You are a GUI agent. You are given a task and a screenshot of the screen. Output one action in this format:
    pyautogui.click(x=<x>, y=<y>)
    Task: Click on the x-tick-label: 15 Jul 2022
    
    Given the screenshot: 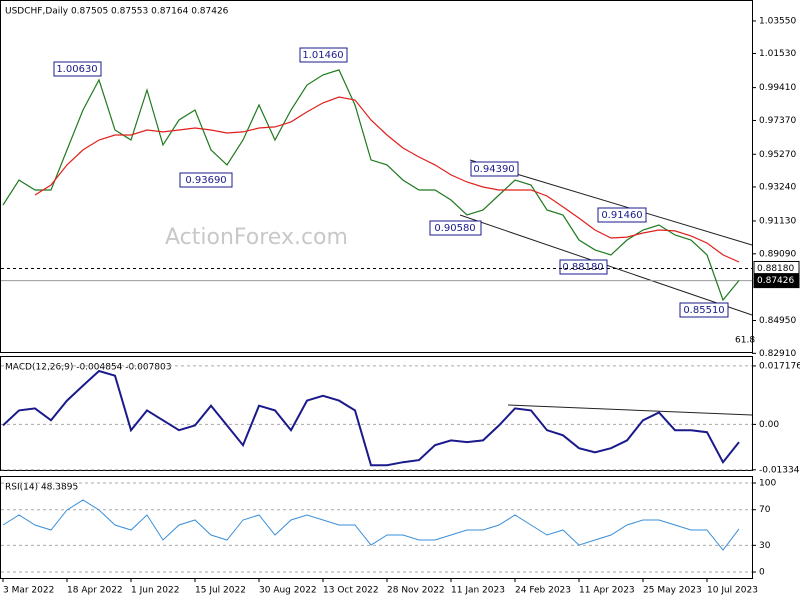 What is the action you would take?
    pyautogui.click(x=220, y=591)
    